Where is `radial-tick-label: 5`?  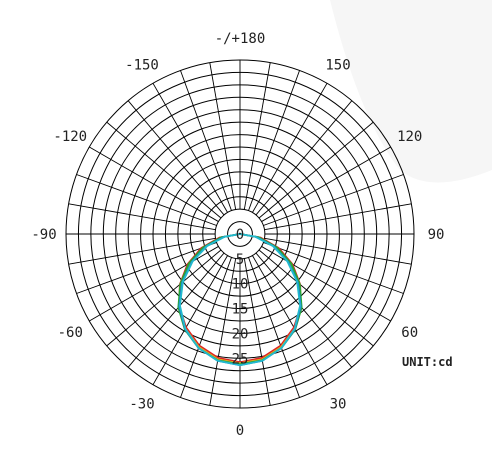
radial-tick-label: 5 is located at coordinates (240, 260).